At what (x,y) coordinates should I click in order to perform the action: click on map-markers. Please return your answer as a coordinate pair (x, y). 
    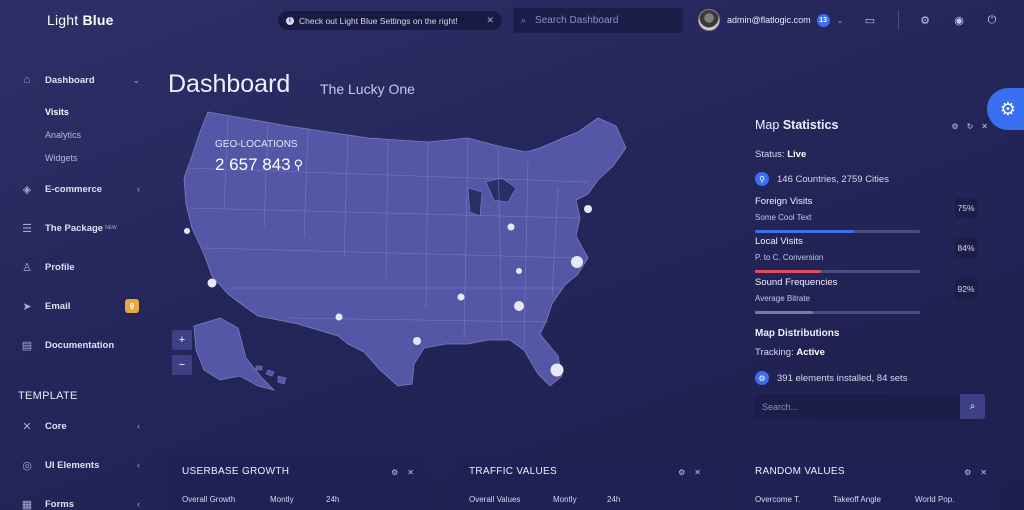
    Looking at the image, I should click on (388, 291).